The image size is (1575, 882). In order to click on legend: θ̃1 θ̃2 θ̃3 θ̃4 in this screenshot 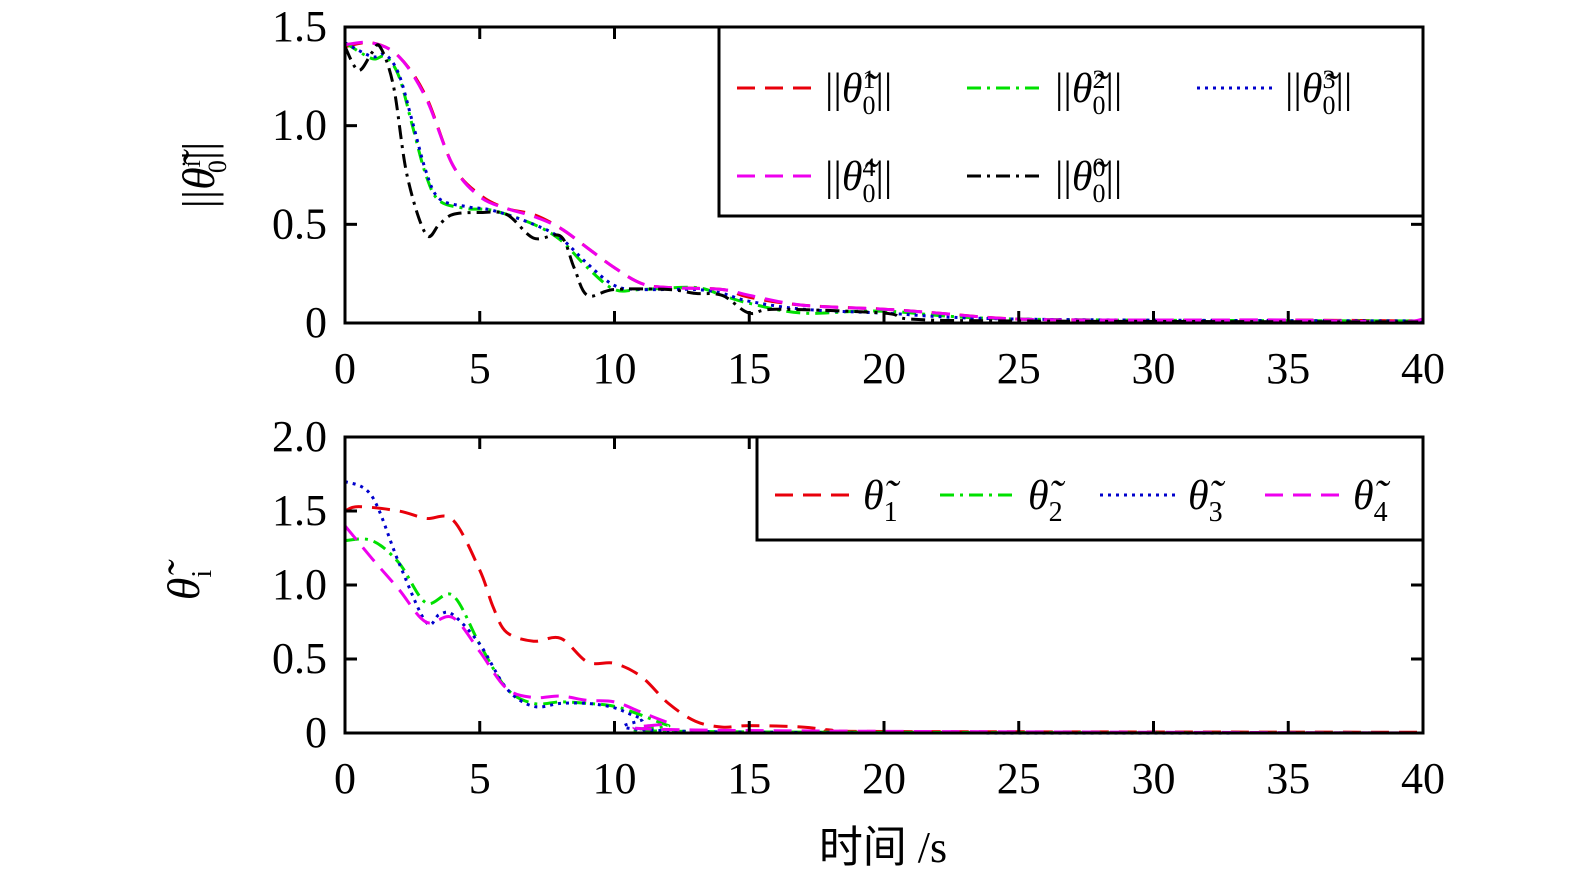, I will do `click(1090, 488)`.